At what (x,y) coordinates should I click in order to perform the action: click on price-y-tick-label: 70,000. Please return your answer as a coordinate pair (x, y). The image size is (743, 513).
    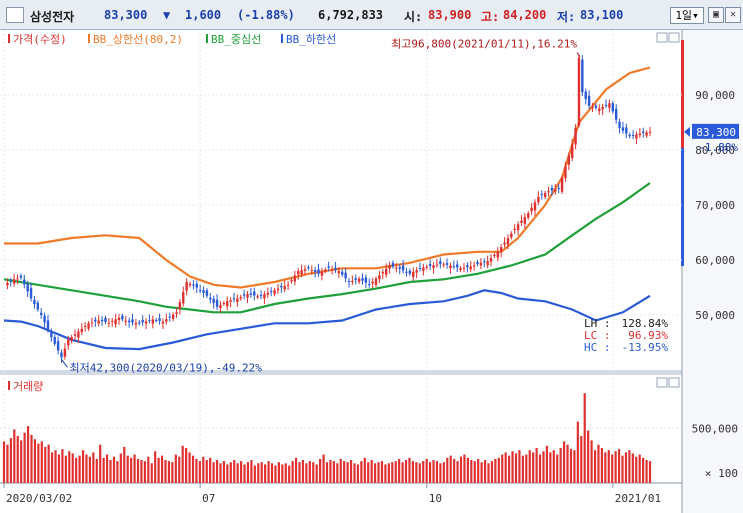
    Looking at the image, I should click on (715, 205).